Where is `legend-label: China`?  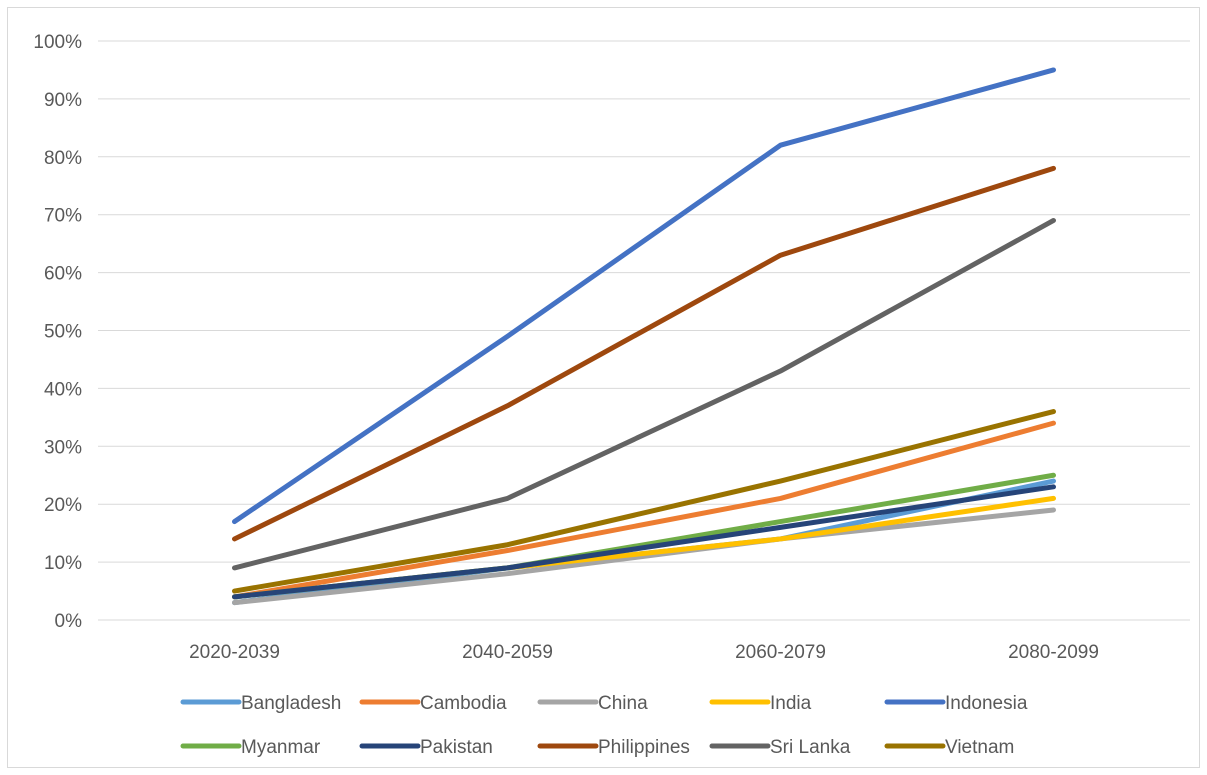
legend-label: China is located at coordinates (623, 703).